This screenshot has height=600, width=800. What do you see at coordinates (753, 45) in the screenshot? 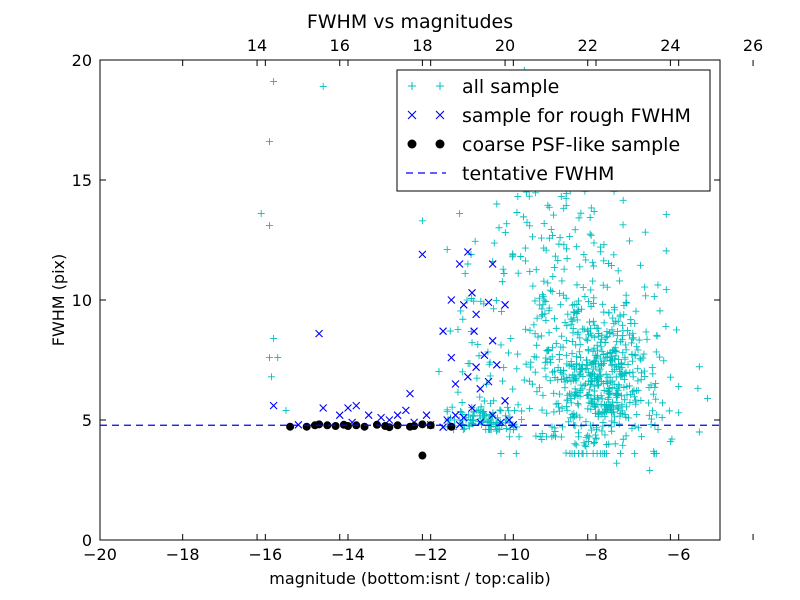
I see `top-tick-label: 26` at bounding box center [753, 45].